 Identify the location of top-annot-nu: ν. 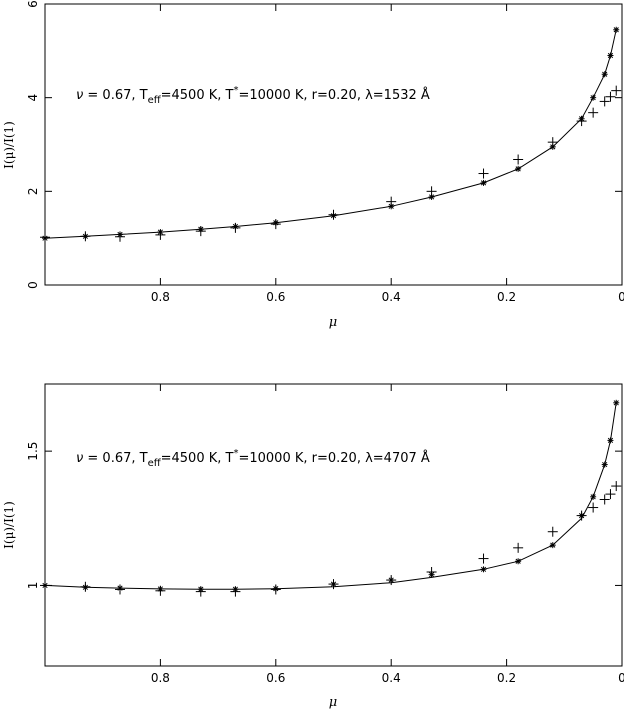
(79, 95).